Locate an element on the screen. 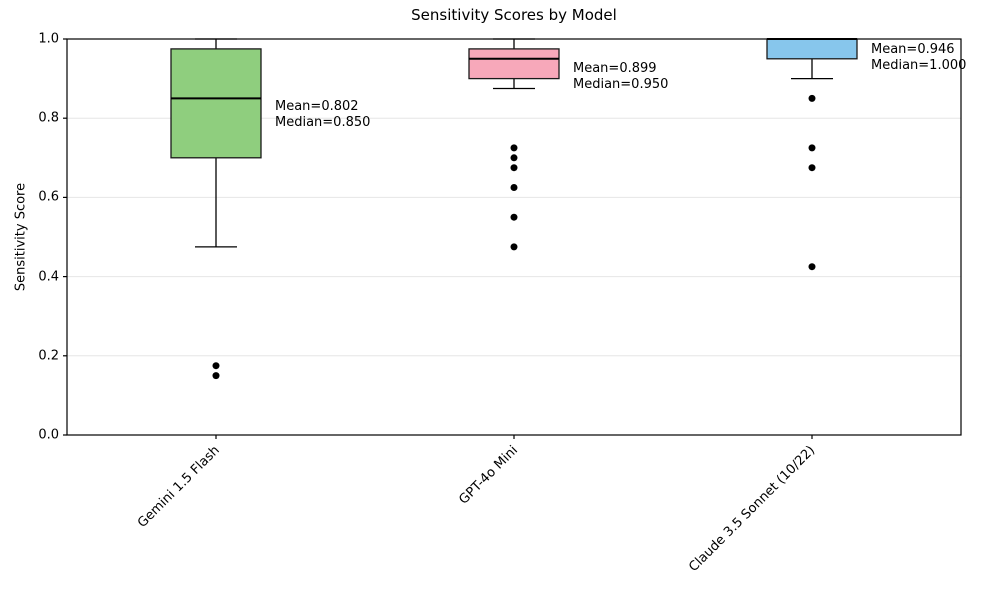 The height and width of the screenshot is (600, 1000). y-tick-label: 0.8 is located at coordinates (48, 118).